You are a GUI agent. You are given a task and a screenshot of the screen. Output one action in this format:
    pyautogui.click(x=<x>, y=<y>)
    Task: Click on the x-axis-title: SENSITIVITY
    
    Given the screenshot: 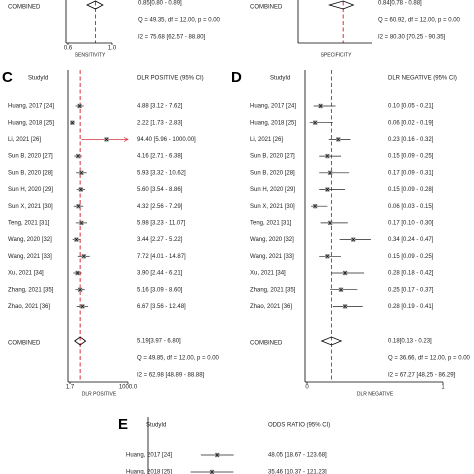 What is the action you would take?
    pyautogui.click(x=90, y=55)
    